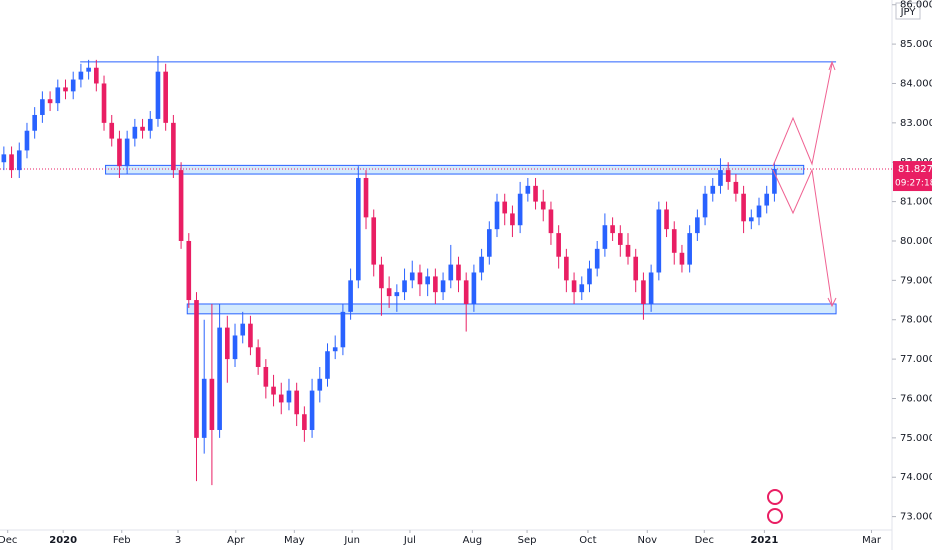  What do you see at coordinates (913, 184) in the screenshot?
I see `countdown: 09:27:18` at bounding box center [913, 184].